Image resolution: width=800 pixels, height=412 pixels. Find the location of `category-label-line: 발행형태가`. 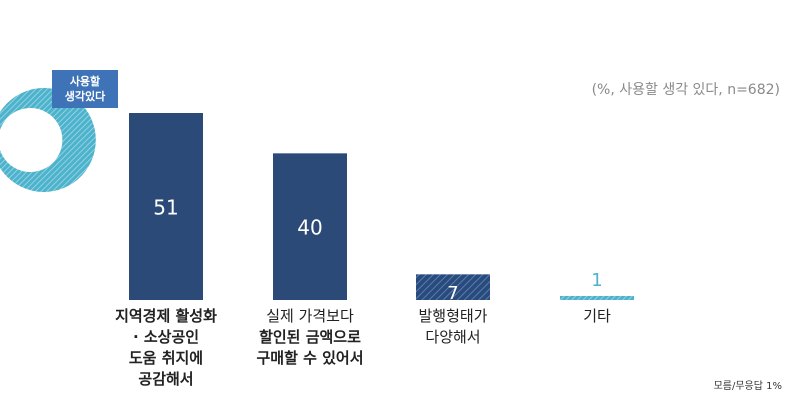

category-label-line: 발행형태가 is located at coordinates (453, 316).